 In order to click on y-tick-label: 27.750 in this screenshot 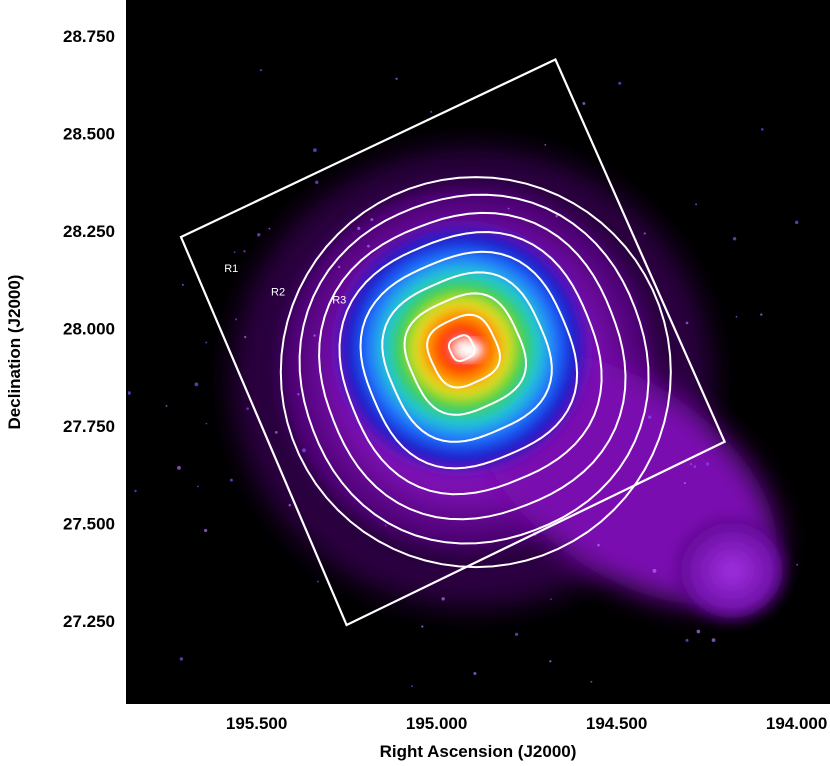, I will do `click(89, 426)`.